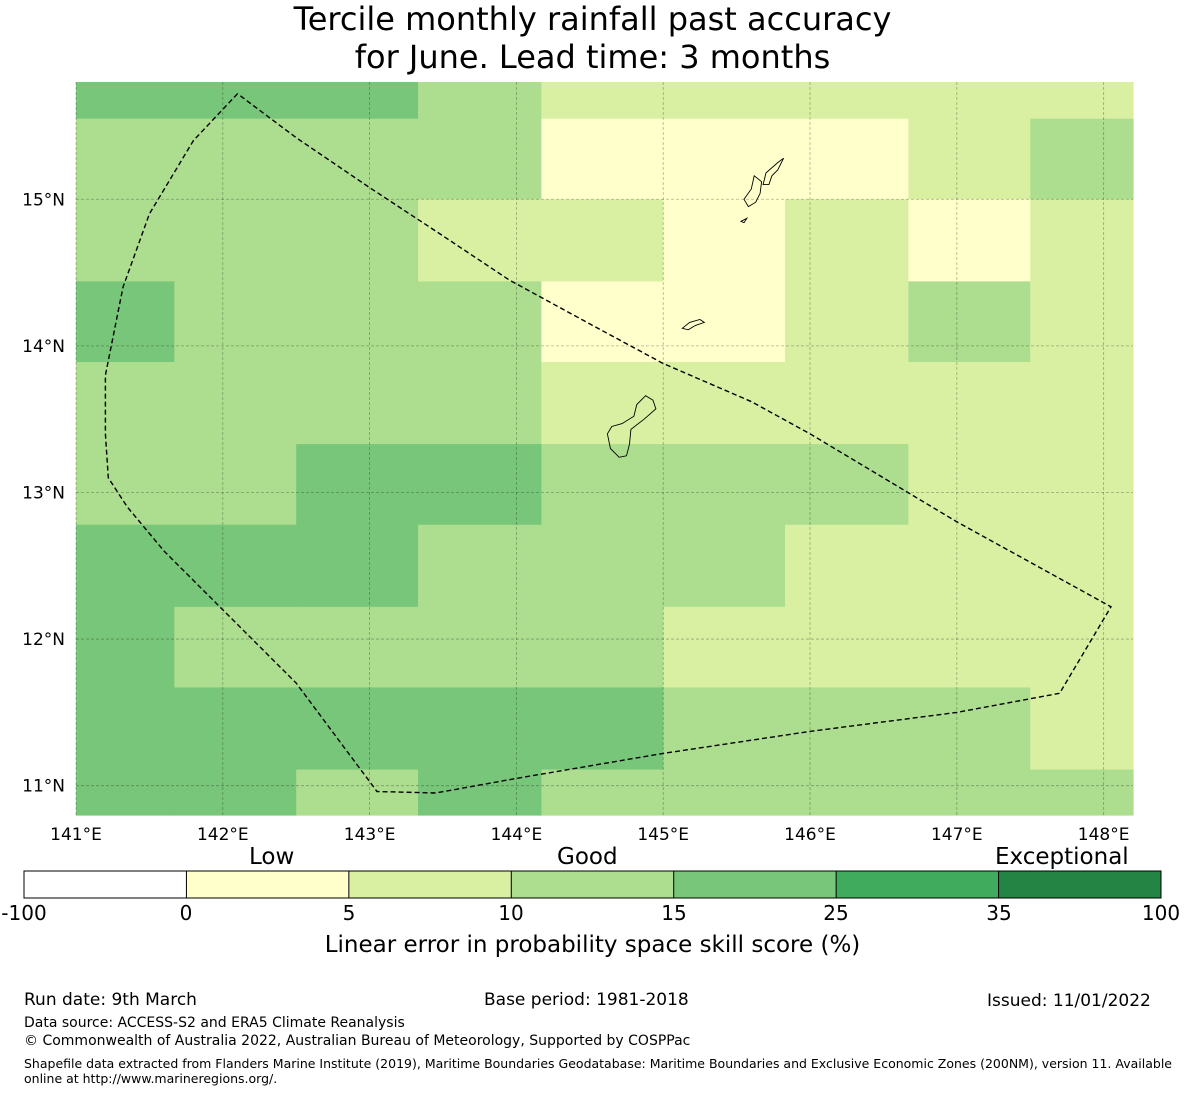 Image resolution: width=1185 pixels, height=1095 pixels. What do you see at coordinates (1069, 1001) in the screenshot?
I see `issued-date: Issued: 11/01/2022` at bounding box center [1069, 1001].